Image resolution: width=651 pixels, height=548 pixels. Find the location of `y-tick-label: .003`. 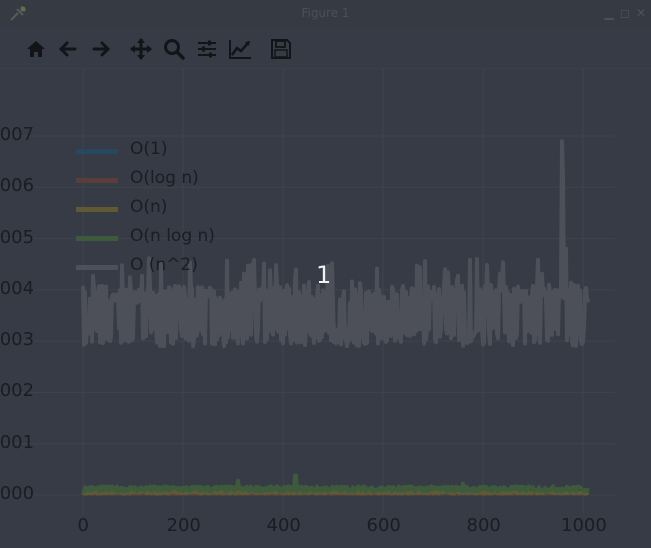

y-tick-label: .003 is located at coordinates (17, 340).